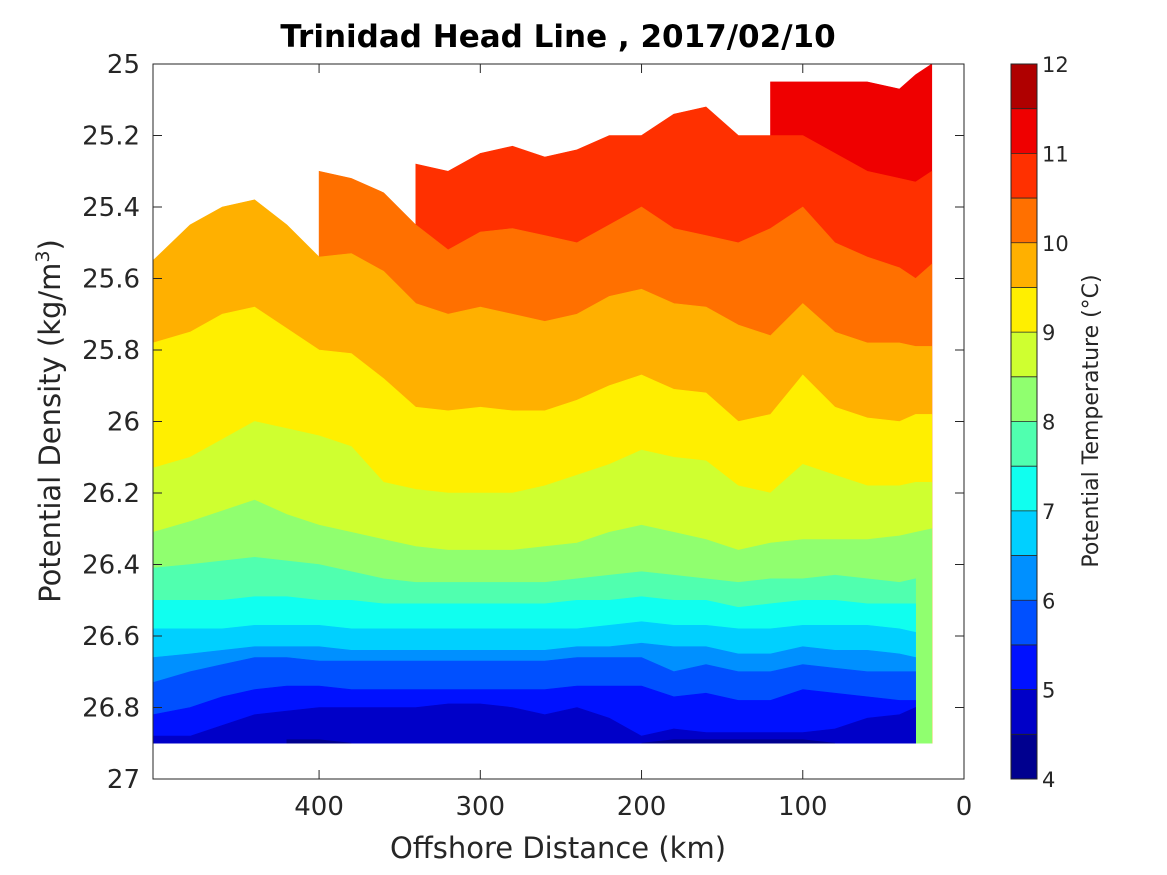 The image size is (1167, 875). What do you see at coordinates (803, 807) in the screenshot?
I see `x-tick-label: 100` at bounding box center [803, 807].